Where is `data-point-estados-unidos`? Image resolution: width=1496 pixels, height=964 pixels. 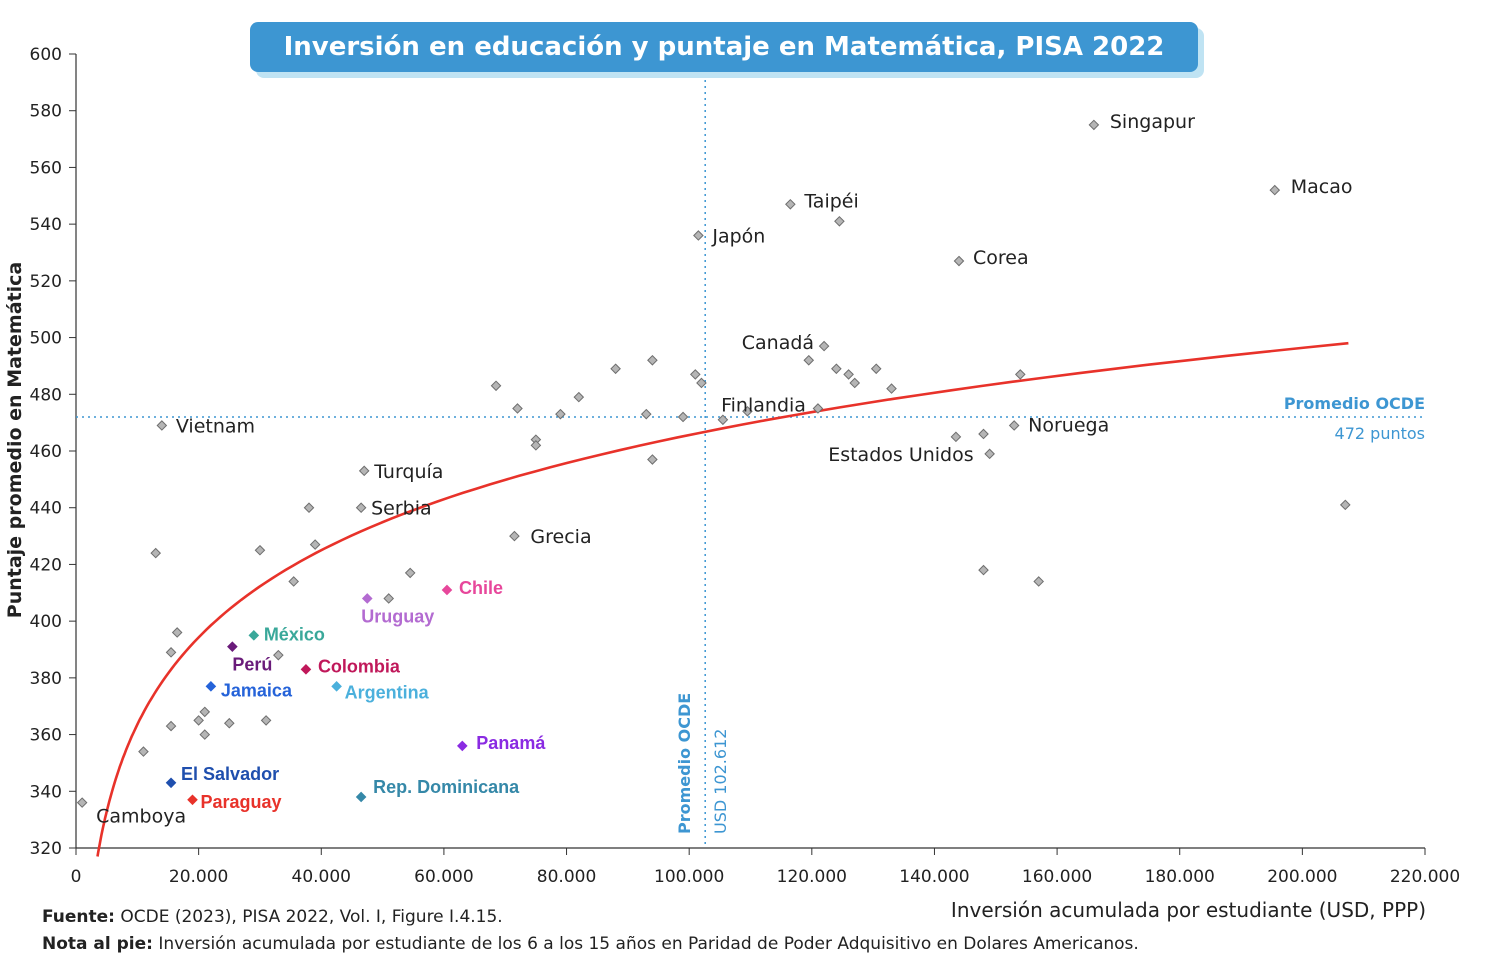
data-point-estados-unidos is located at coordinates (989, 454).